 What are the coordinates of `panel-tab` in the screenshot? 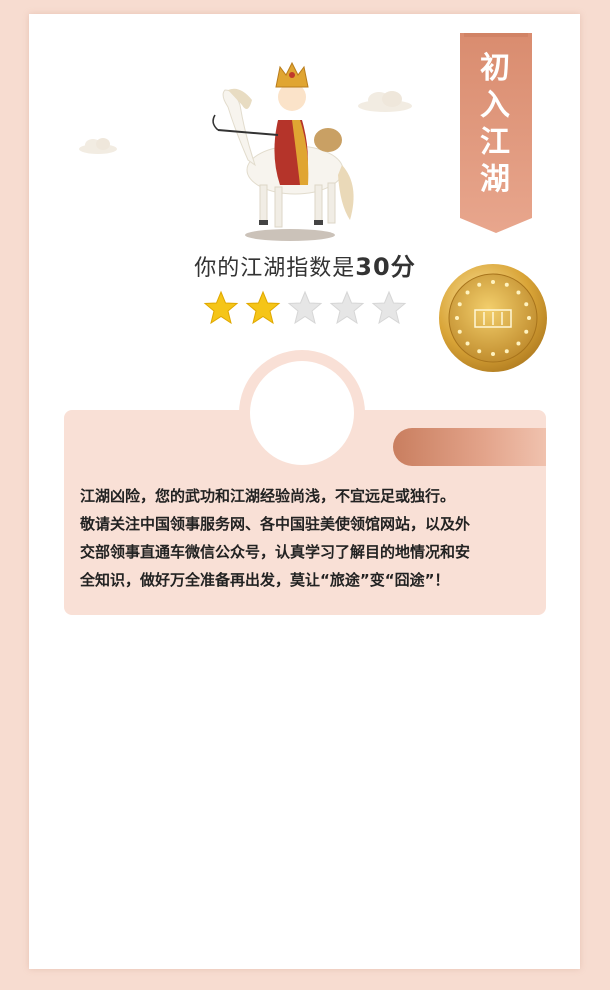 It's located at (469, 447).